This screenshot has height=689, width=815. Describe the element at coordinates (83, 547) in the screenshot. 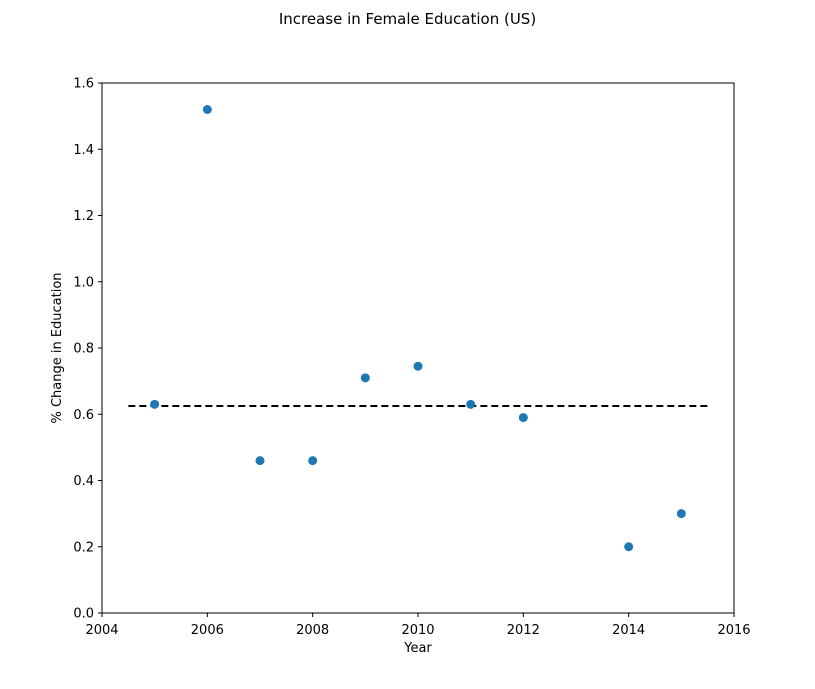

I see `y-tick-label: 0.2` at that location.